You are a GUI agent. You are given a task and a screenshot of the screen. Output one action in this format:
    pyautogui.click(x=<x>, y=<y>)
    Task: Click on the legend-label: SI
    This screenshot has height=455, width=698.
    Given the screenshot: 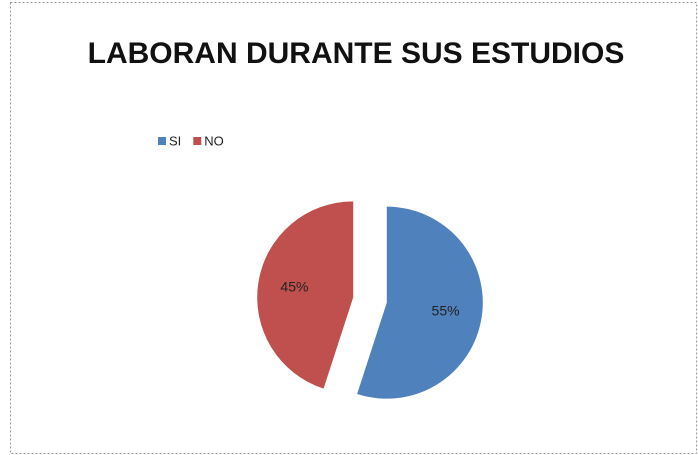 What is the action you would take?
    pyautogui.click(x=175, y=140)
    